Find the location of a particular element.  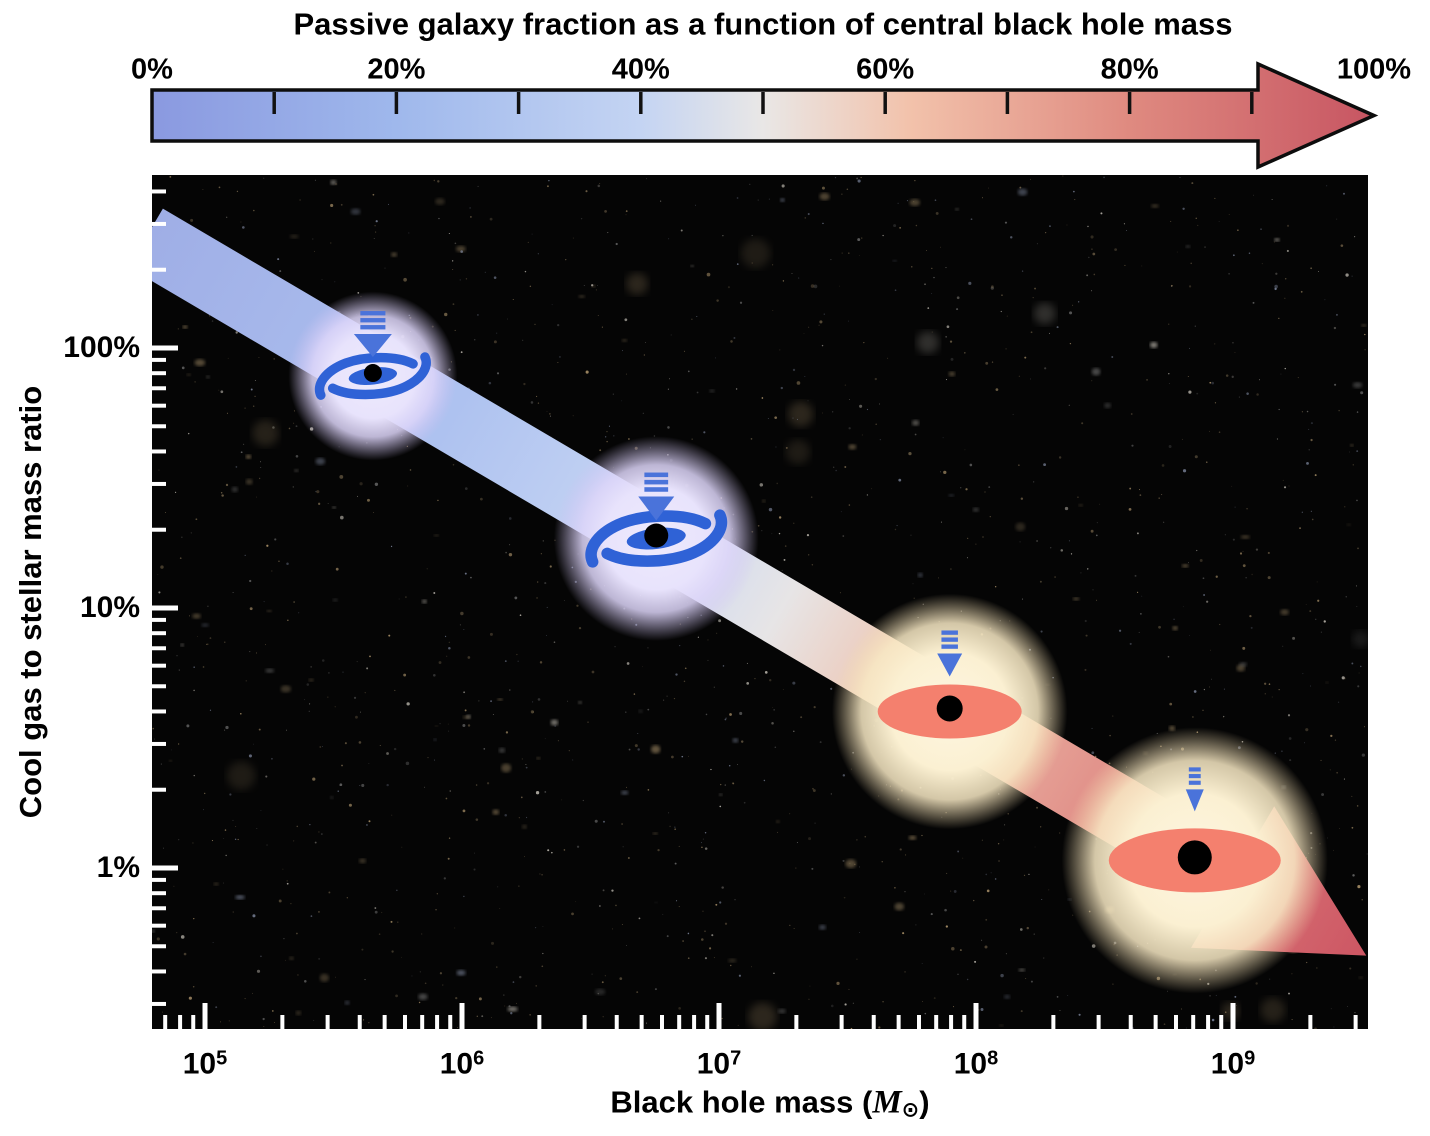

galaxy-elliptical-large is located at coordinates (1194, 860).